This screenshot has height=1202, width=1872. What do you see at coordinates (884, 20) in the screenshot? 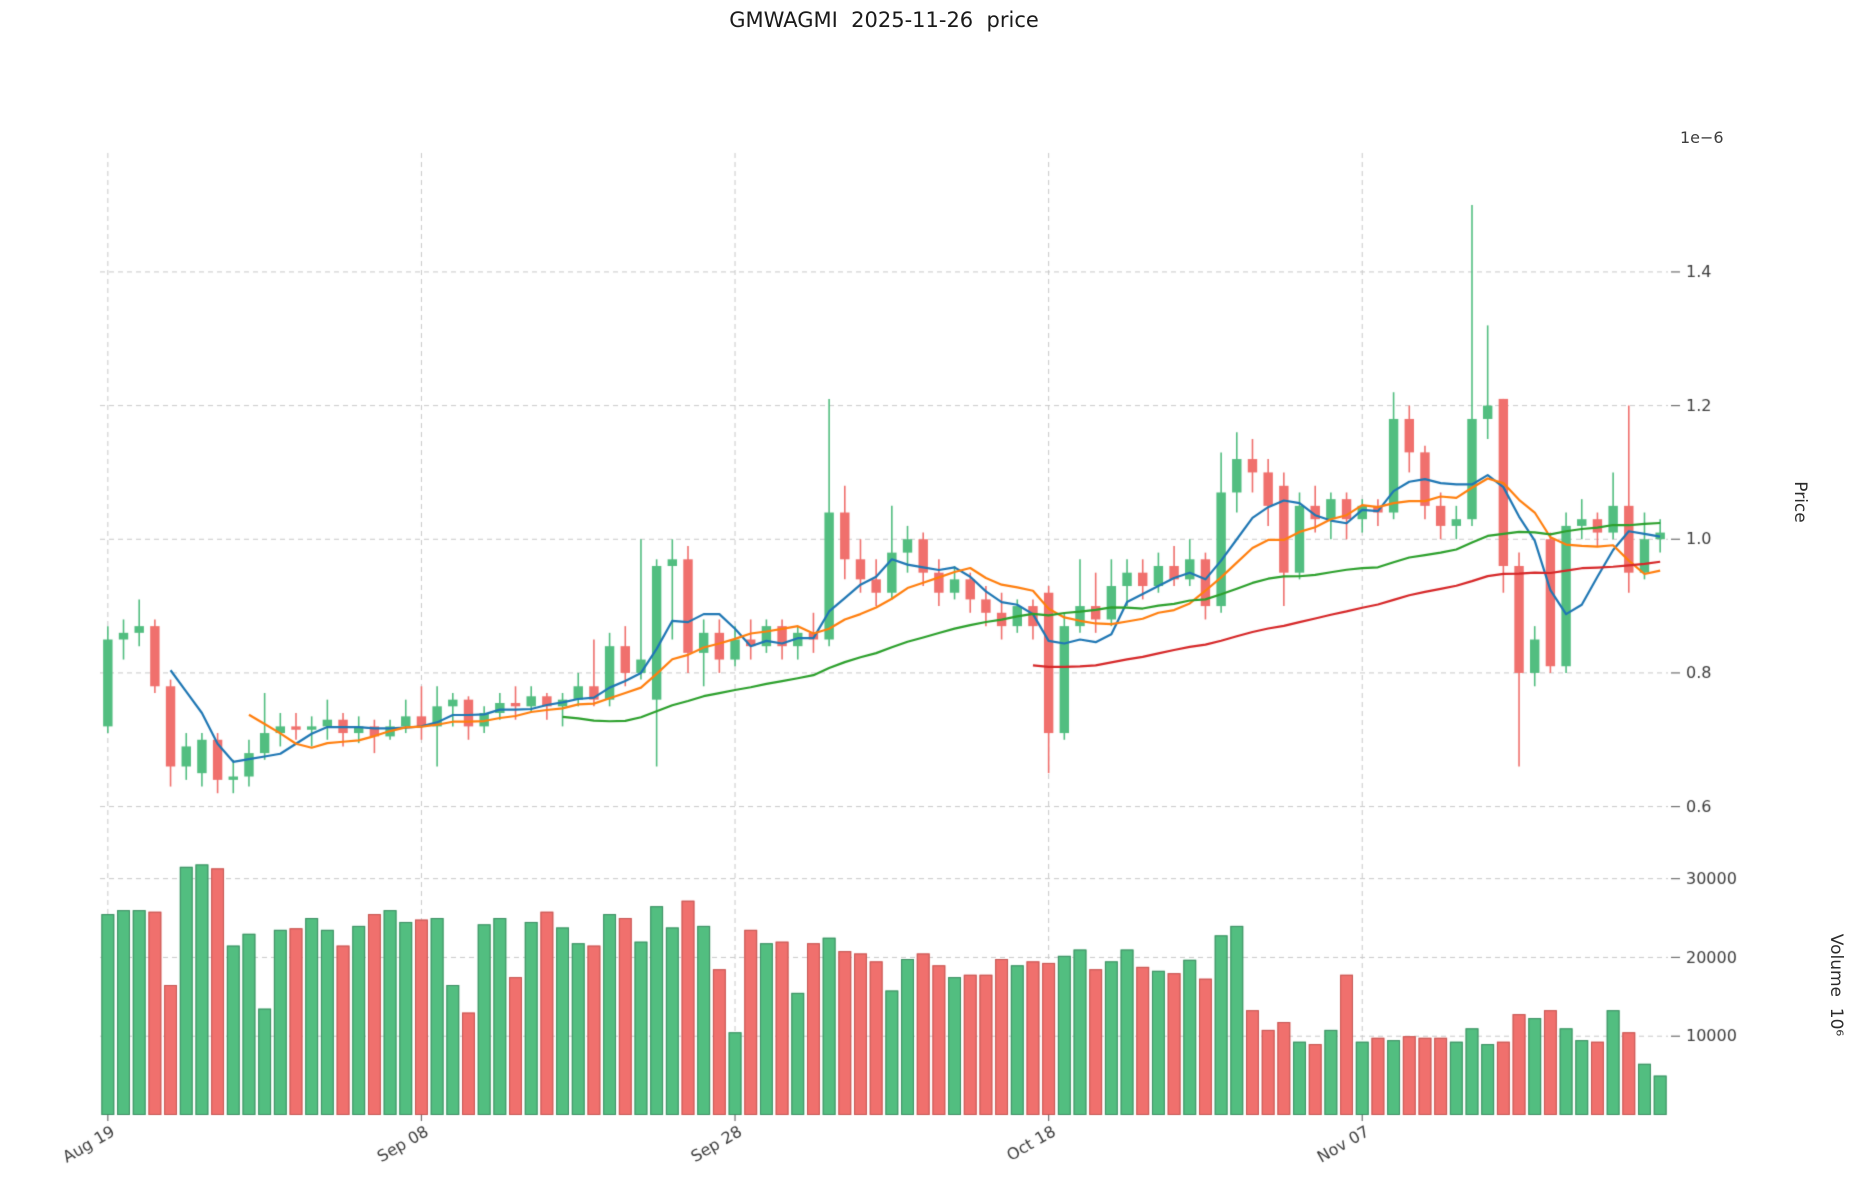
I see `chart-title: GMWAGMI 2025-11-26 price` at bounding box center [884, 20].